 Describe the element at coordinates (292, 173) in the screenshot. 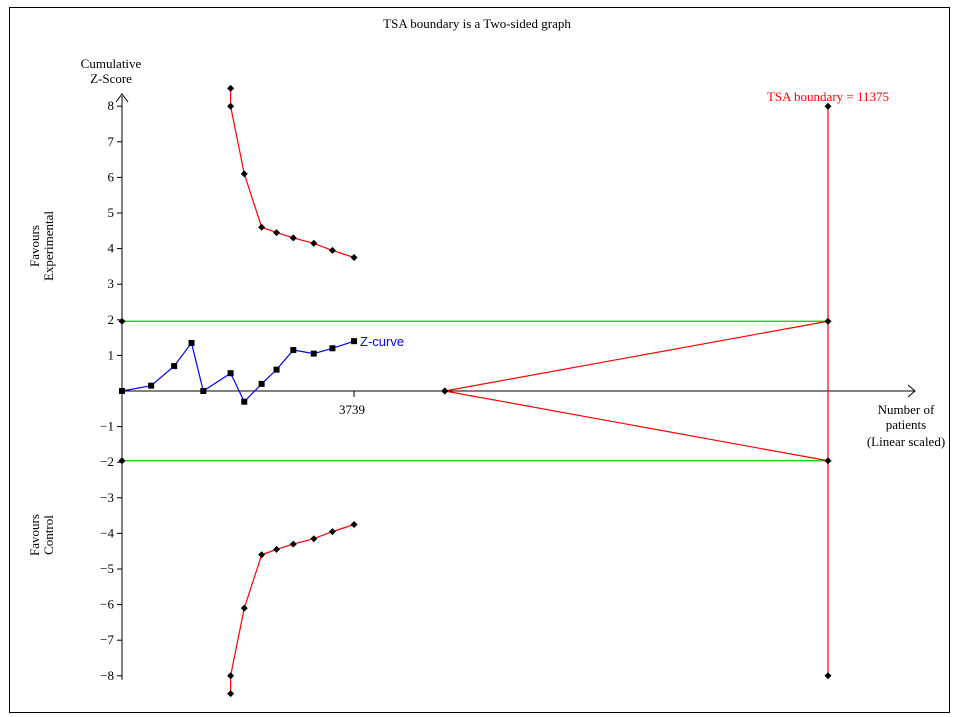

I see `upper-alpha-spending-line` at that location.